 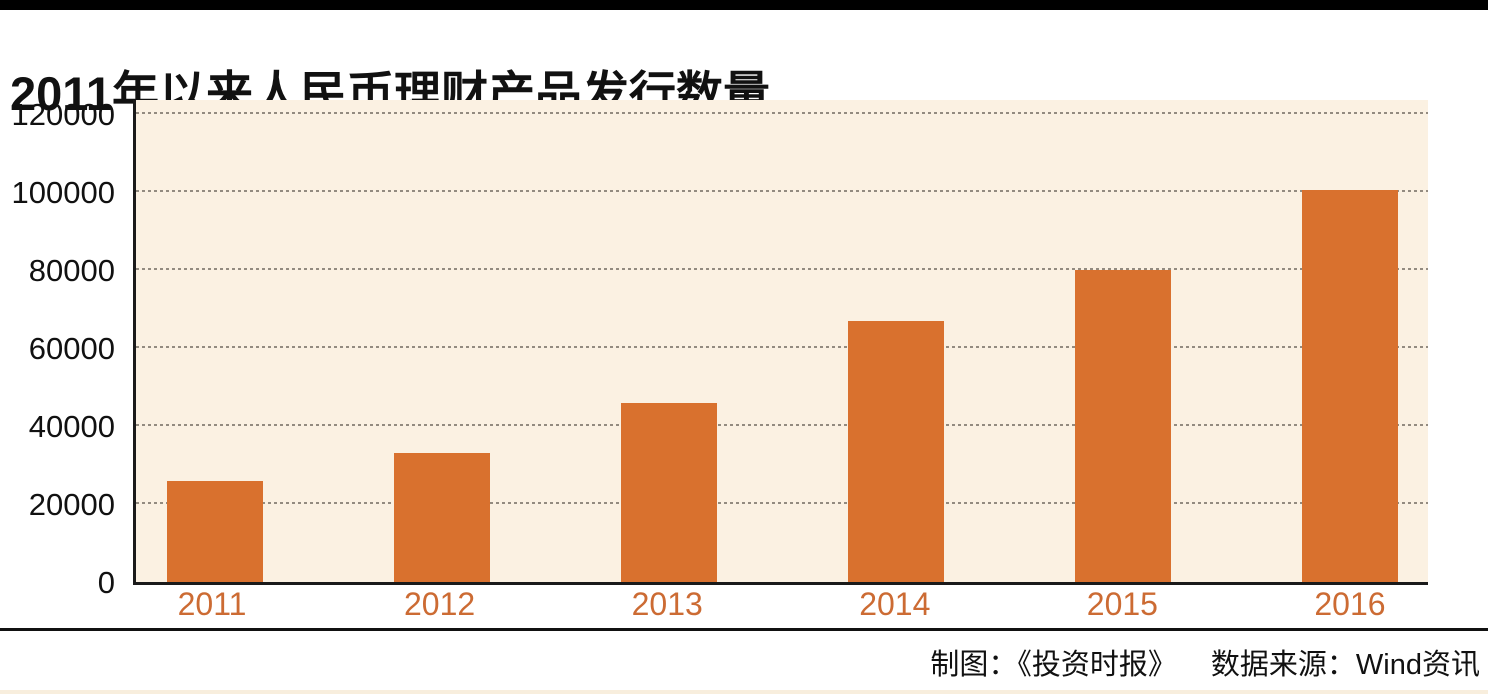 I want to click on bar-2015, so click(x=1123, y=426).